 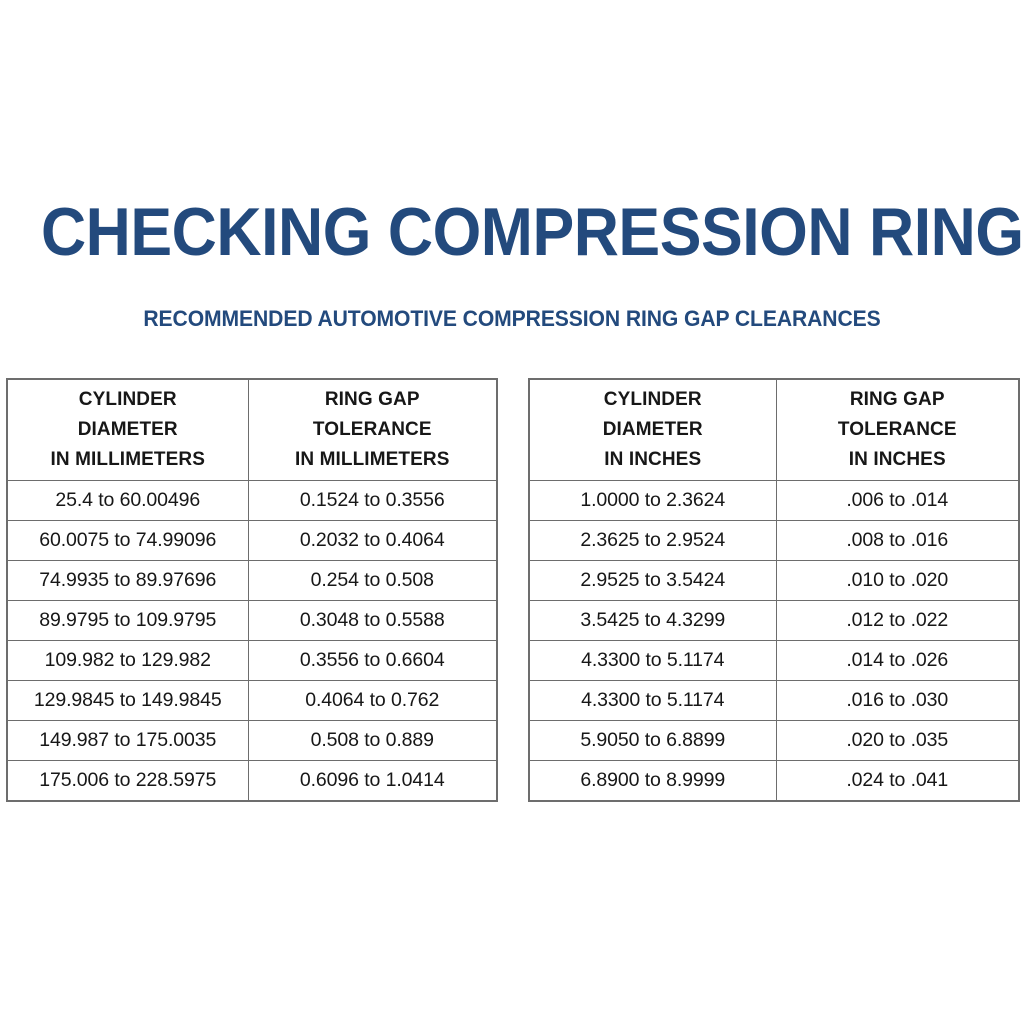 I want to click on cell-ring-gap-tolerance: 0.508 to 0.889, so click(x=372, y=740).